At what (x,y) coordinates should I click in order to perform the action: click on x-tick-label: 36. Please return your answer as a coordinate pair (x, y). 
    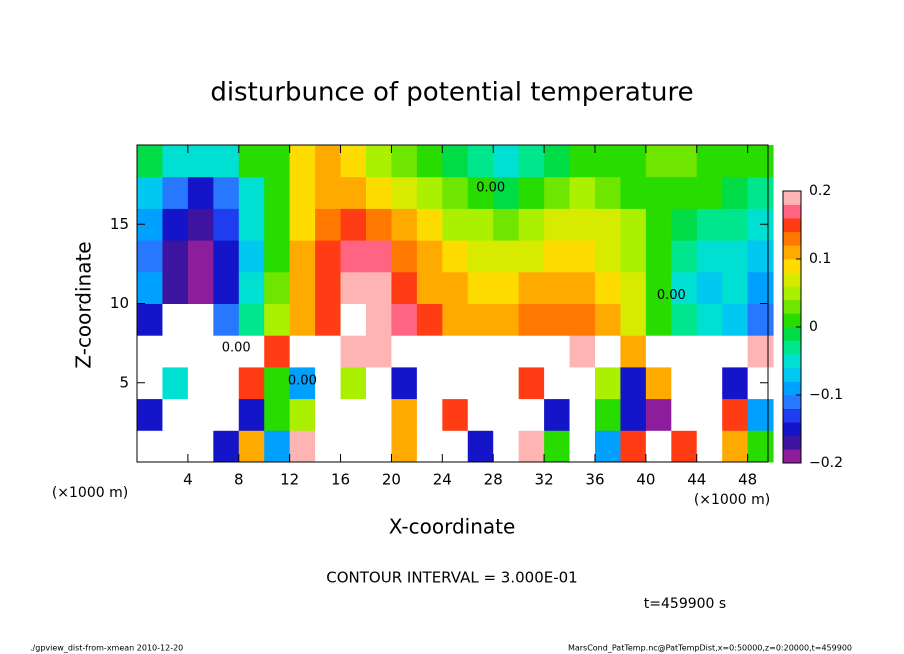
    Looking at the image, I should click on (594, 480).